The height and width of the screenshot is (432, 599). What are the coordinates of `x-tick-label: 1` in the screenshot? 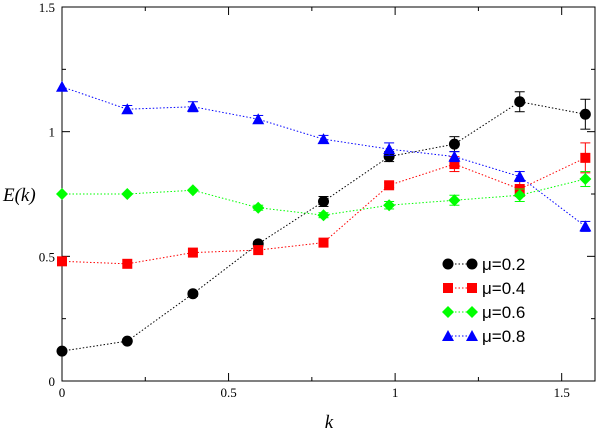 It's located at (395, 392).